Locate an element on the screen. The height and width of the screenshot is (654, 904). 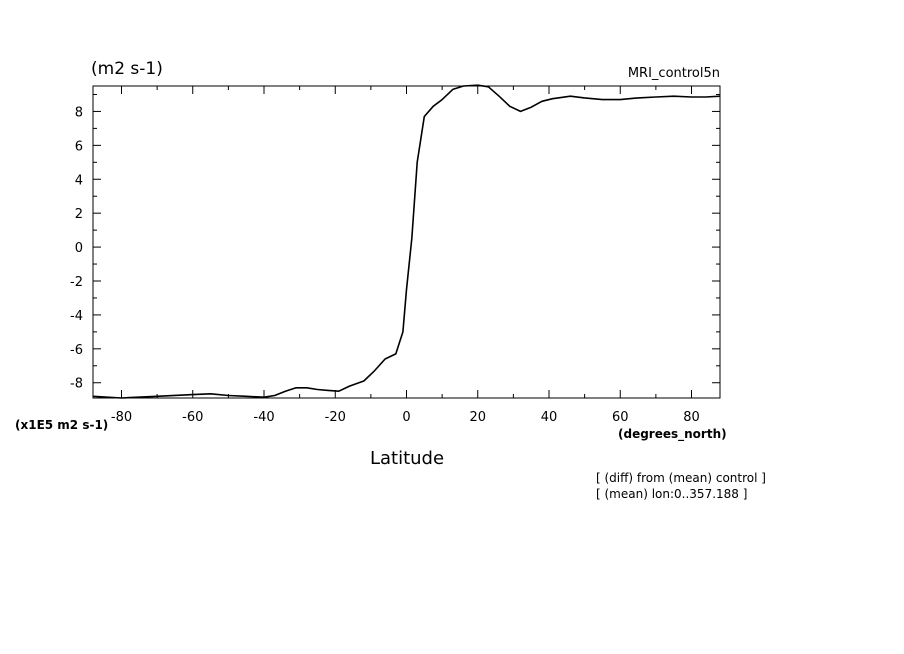
note-diff: [ (diff) from (mean) control ] is located at coordinates (681, 478).